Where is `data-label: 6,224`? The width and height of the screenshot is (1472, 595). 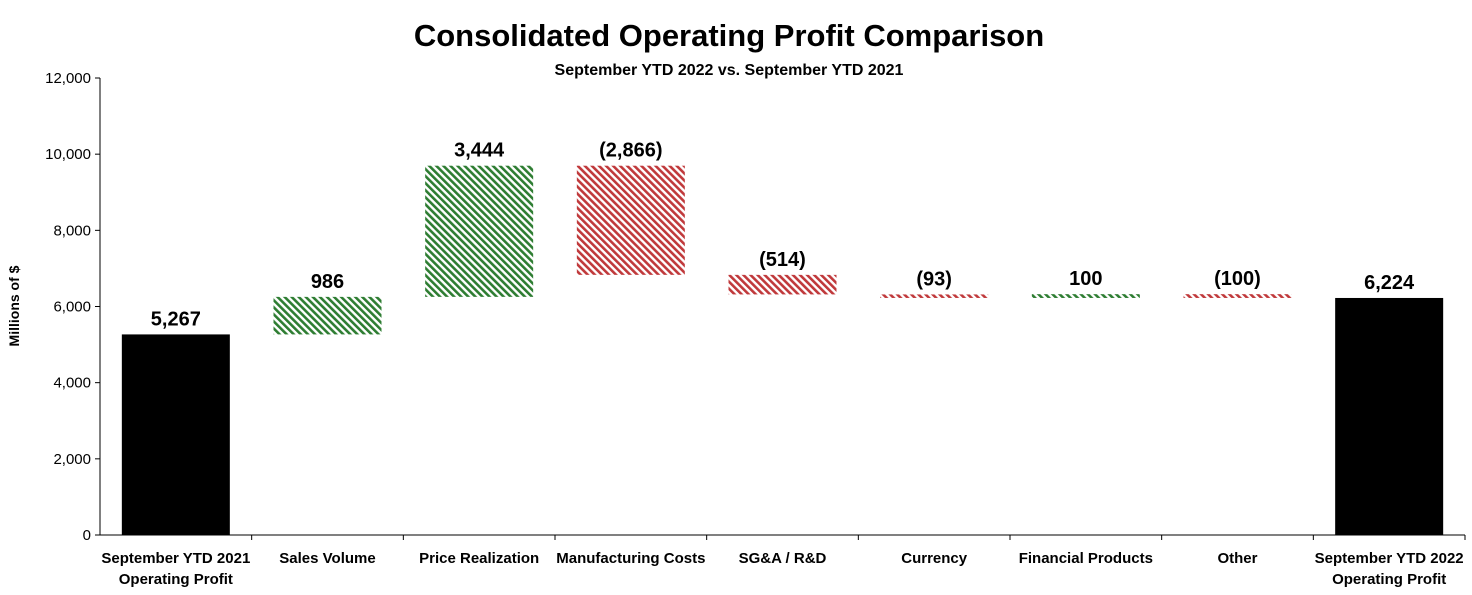 data-label: 6,224 is located at coordinates (1389, 283).